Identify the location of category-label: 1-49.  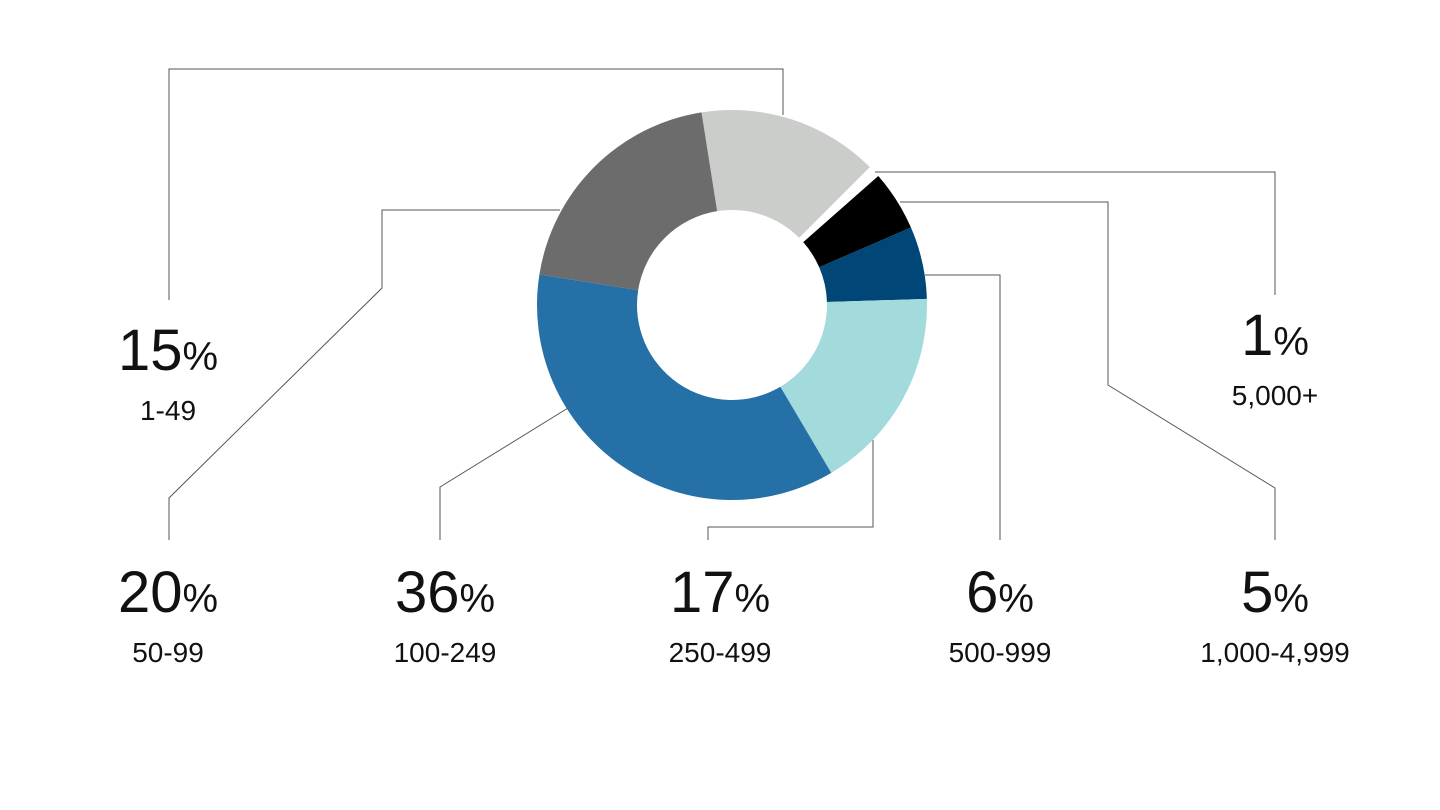
(168, 410).